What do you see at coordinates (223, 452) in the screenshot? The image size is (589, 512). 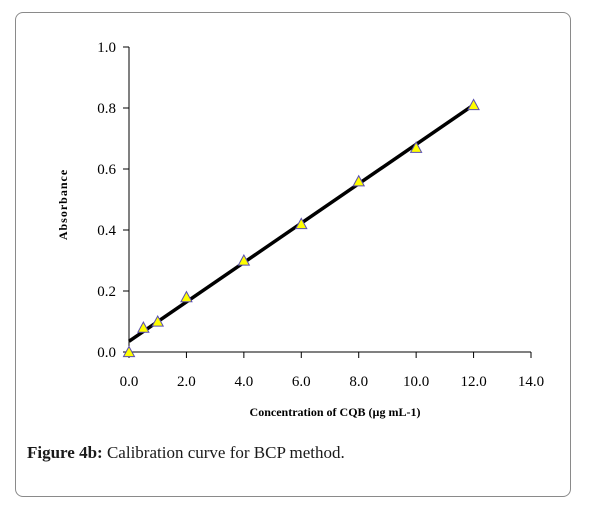 I see `figure-caption-text: Calibration curve for BCP method.` at bounding box center [223, 452].